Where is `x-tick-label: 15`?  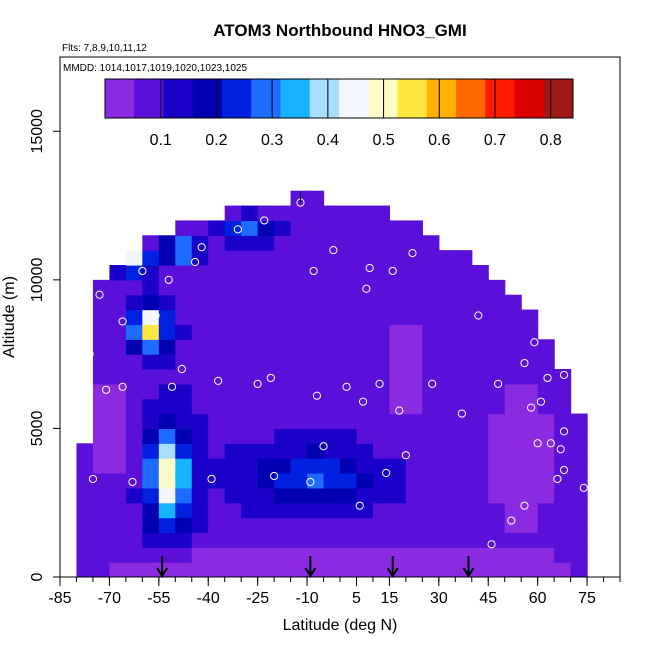 x-tick-label: 15 is located at coordinates (390, 598).